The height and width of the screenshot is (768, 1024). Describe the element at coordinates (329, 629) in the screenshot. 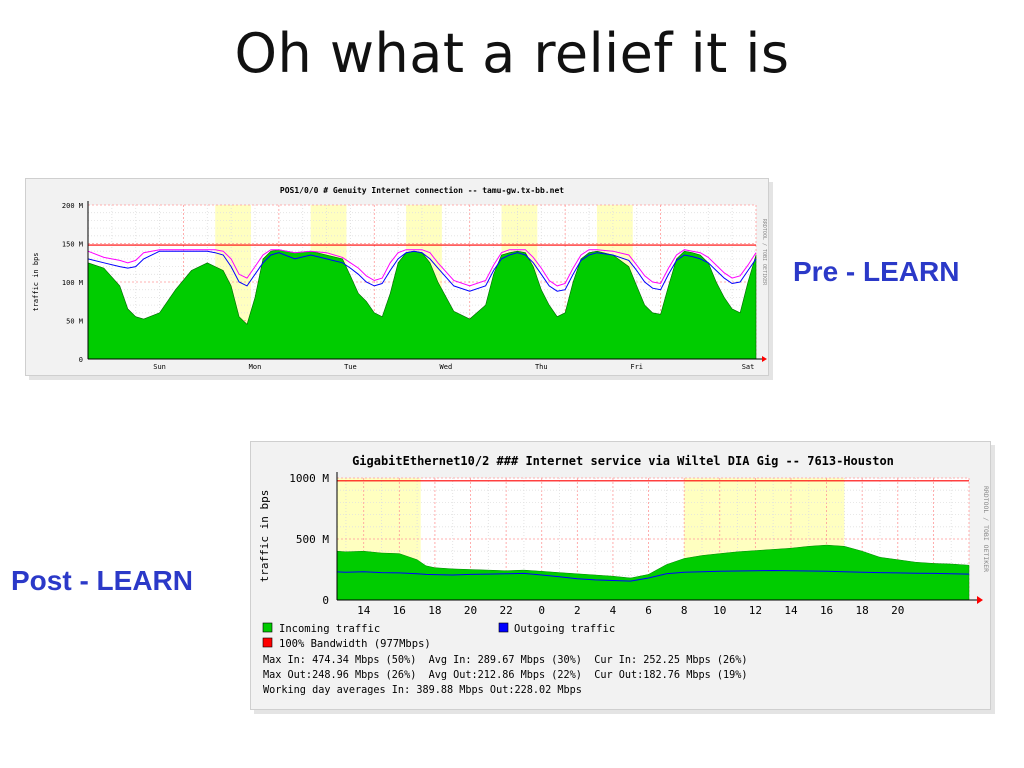

I see `legend-incoming: Incoming traffic` at that location.